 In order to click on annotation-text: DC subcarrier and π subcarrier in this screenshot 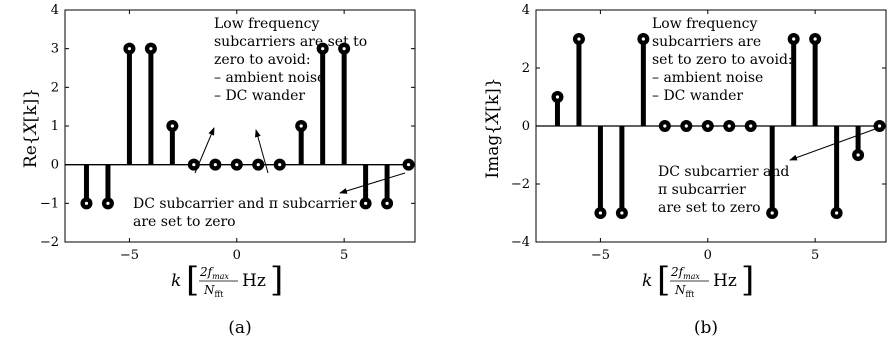, I will do `click(245, 204)`.